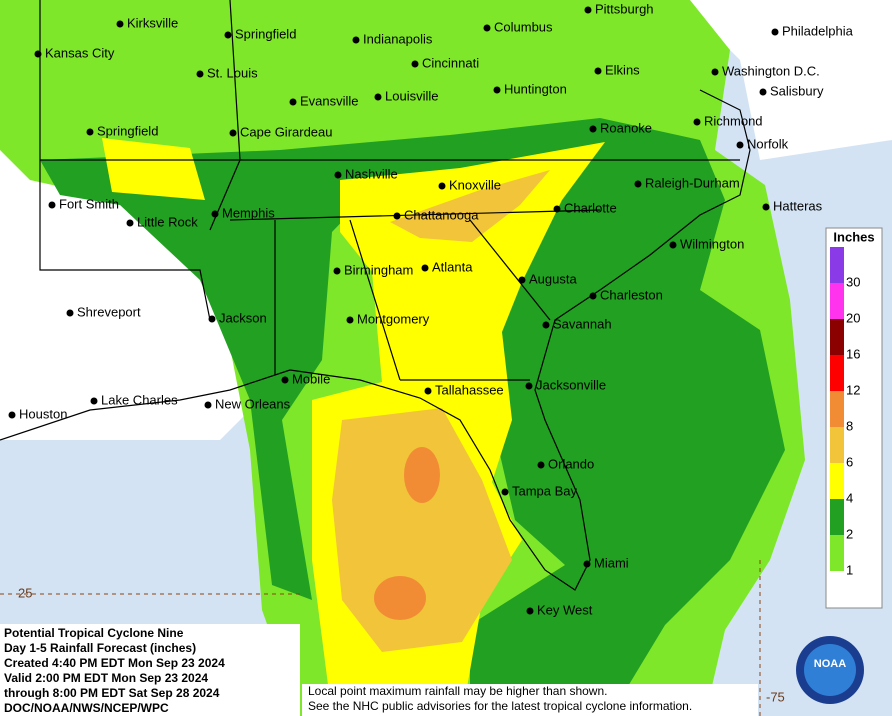  Describe the element at coordinates (523, 26) in the screenshot. I see `city-label: Columbus` at that location.